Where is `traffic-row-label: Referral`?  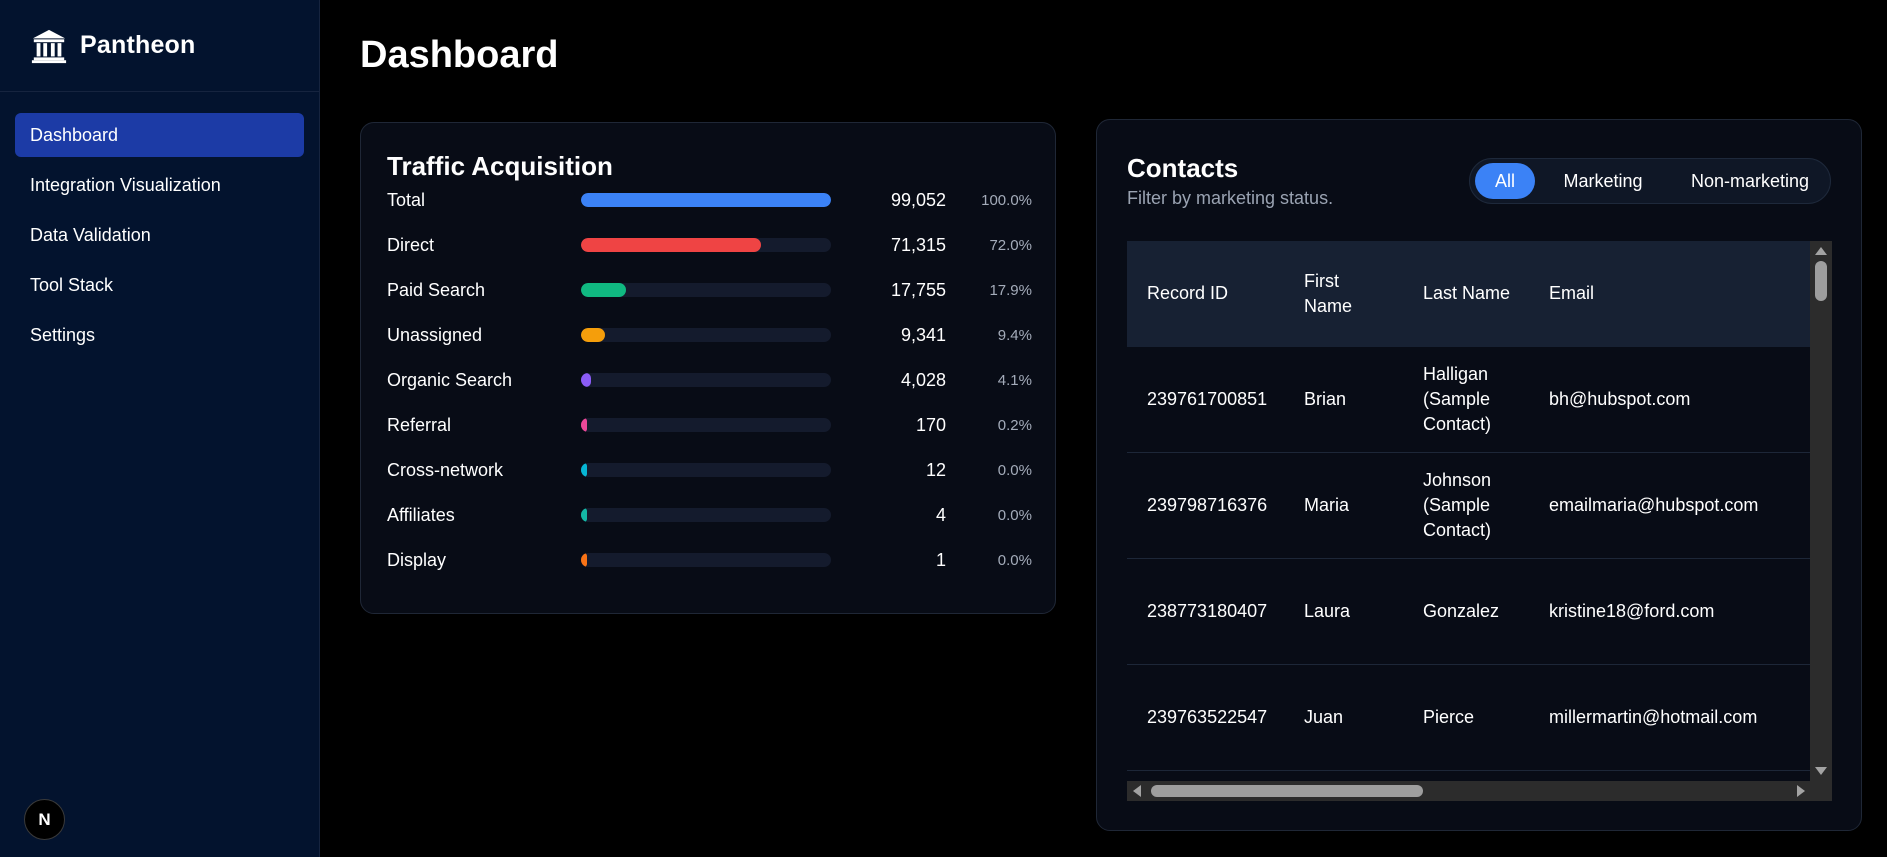
traffic-row-label: Referral is located at coordinates (419, 424).